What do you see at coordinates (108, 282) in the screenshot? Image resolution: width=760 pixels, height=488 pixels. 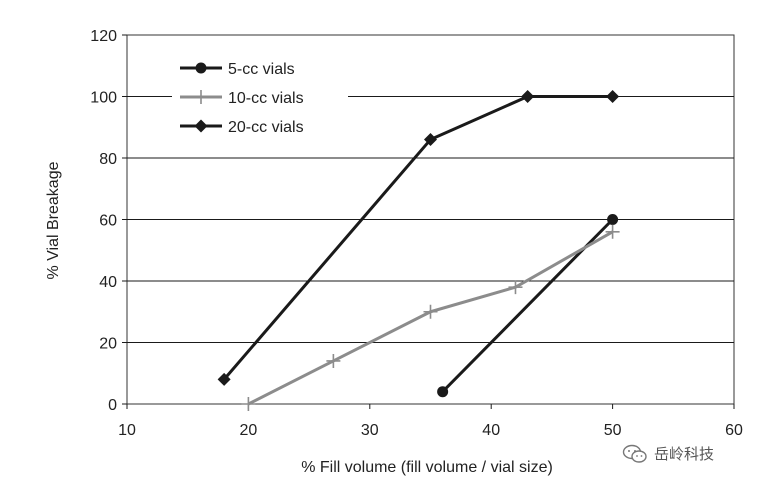 I see `y-tick-label: 40` at bounding box center [108, 282].